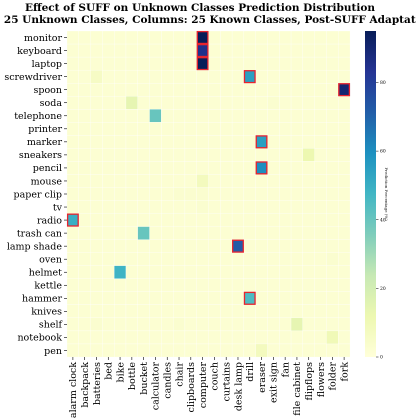 This screenshot has width=416, height=418. Describe the element at coordinates (261, 168) in the screenshot. I see `highlight-box` at that location.